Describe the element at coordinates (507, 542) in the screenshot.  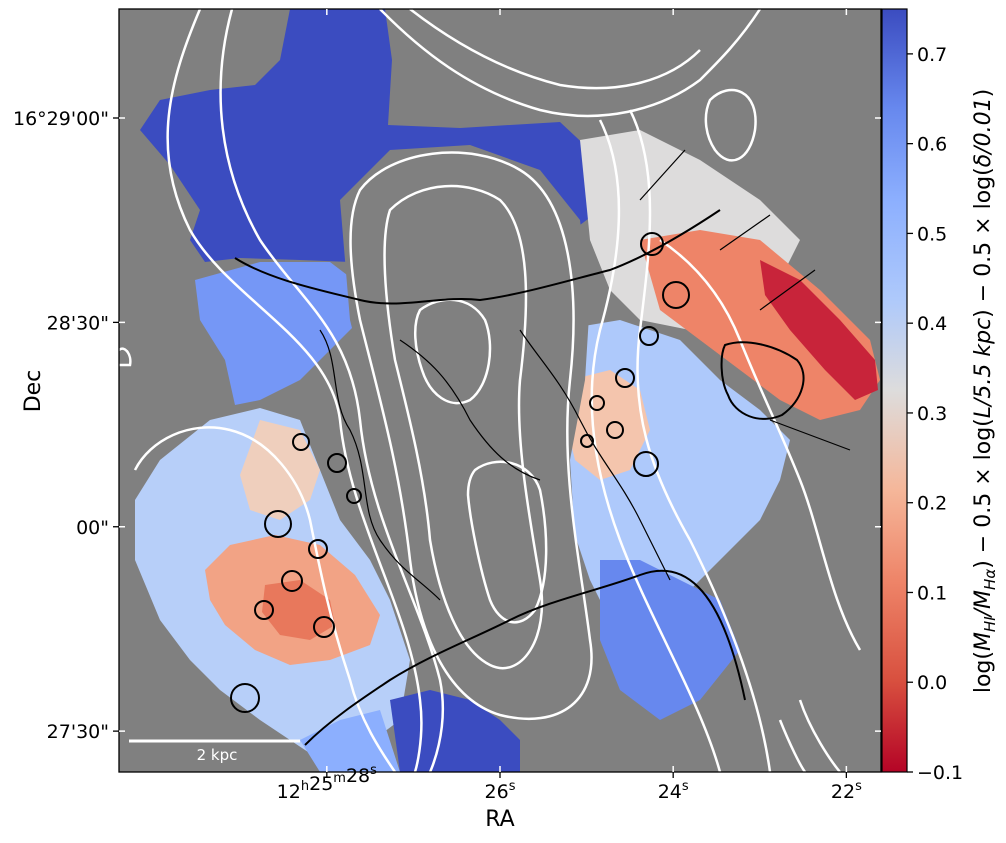
I see `white-contour-core-bottom` at that location.